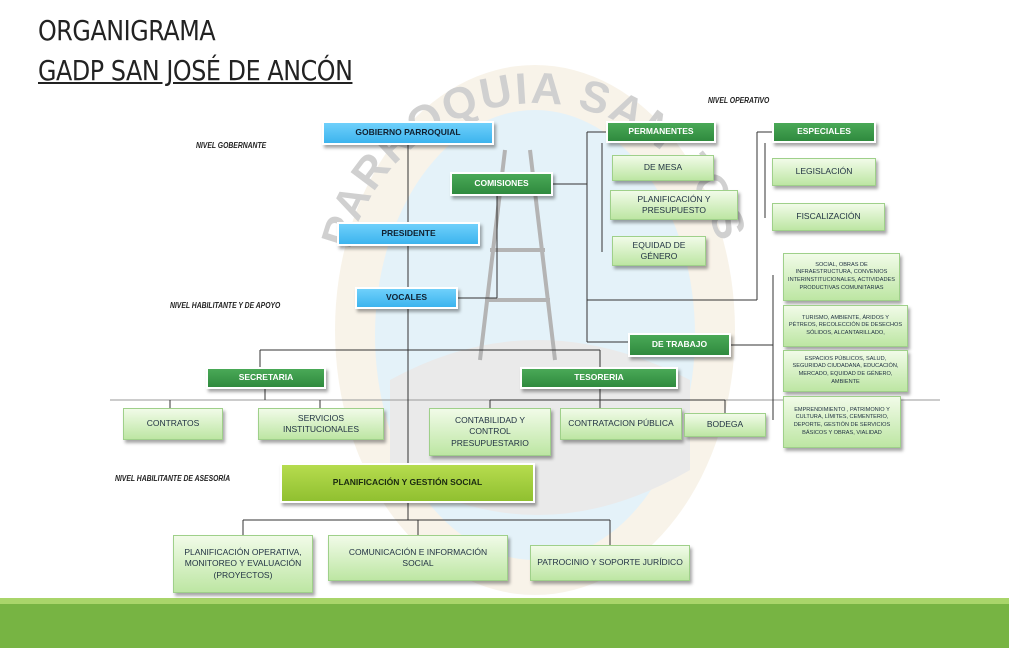 This screenshot has height=648, width=1009. What do you see at coordinates (679, 345) in the screenshot?
I see `org-node: DE TRABAJO` at bounding box center [679, 345].